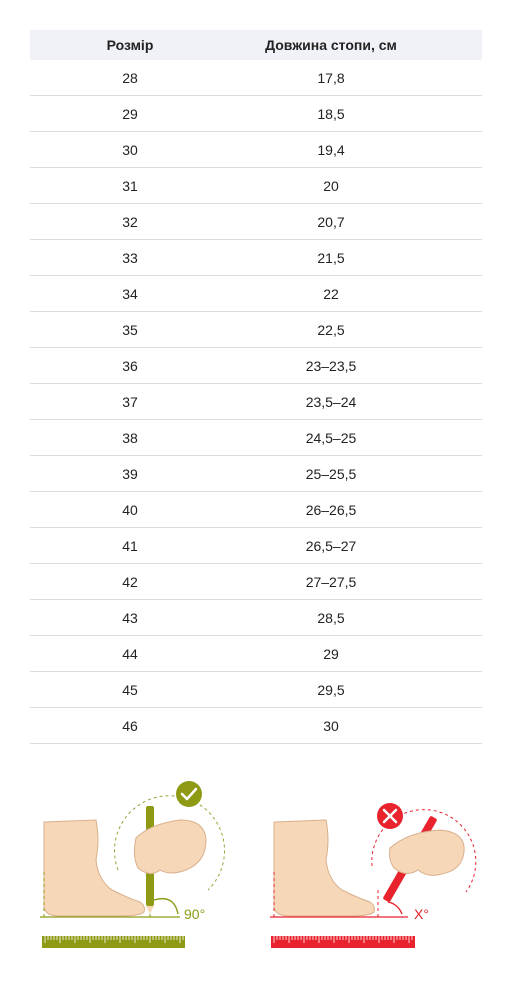  What do you see at coordinates (130, 725) in the screenshot?
I see `size-cell: 46` at bounding box center [130, 725].